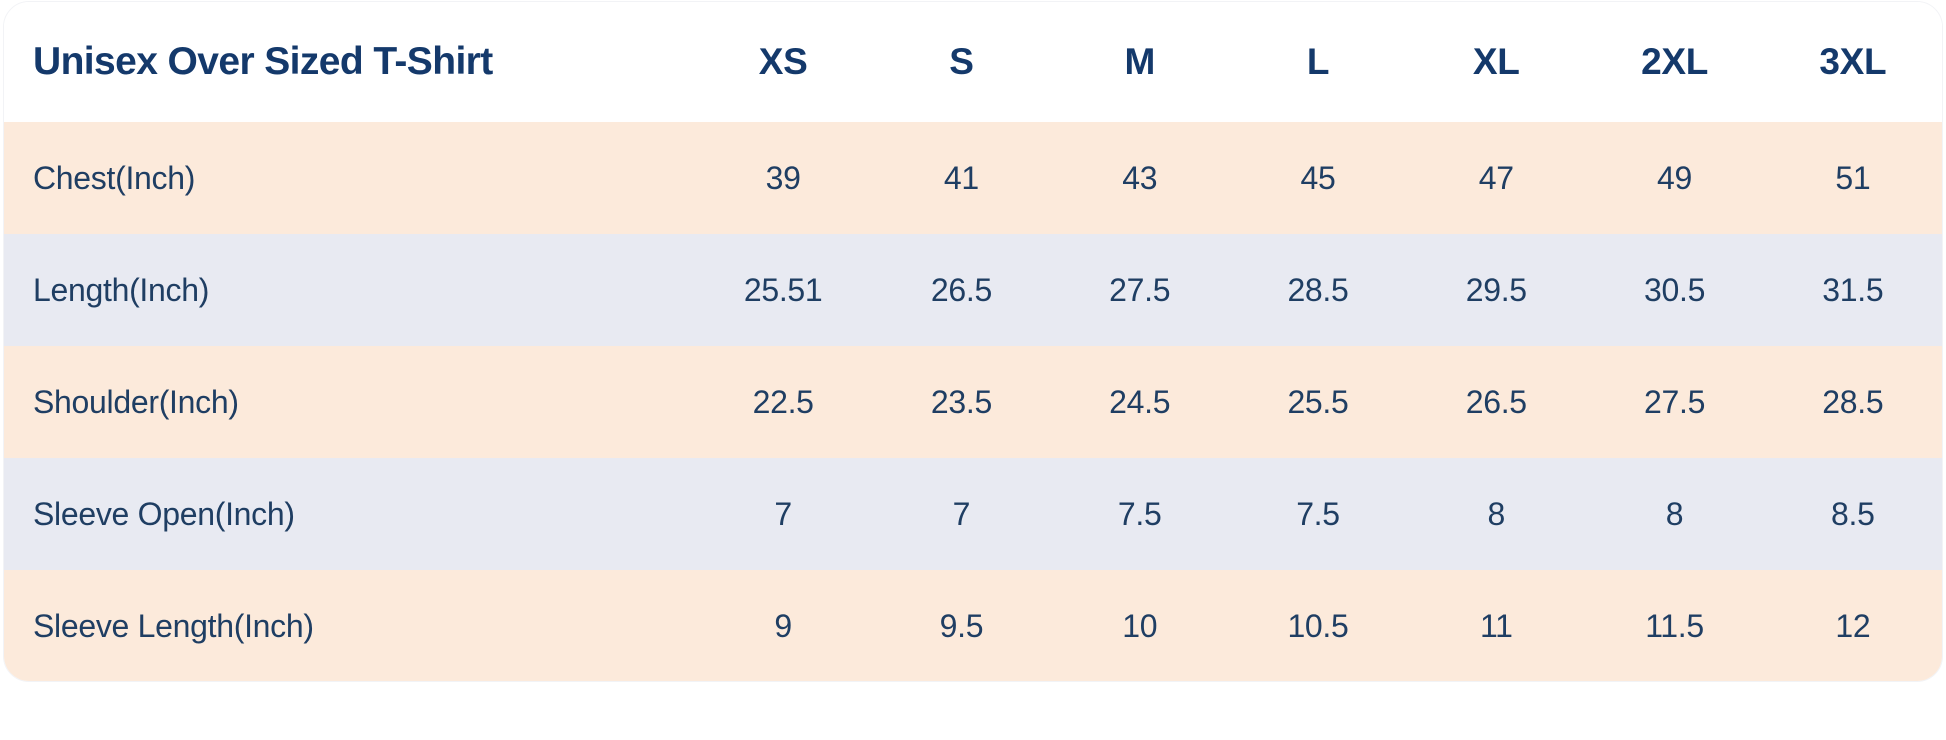  What do you see at coordinates (1674, 625) in the screenshot?
I see `cell-value: 11.5` at bounding box center [1674, 625].